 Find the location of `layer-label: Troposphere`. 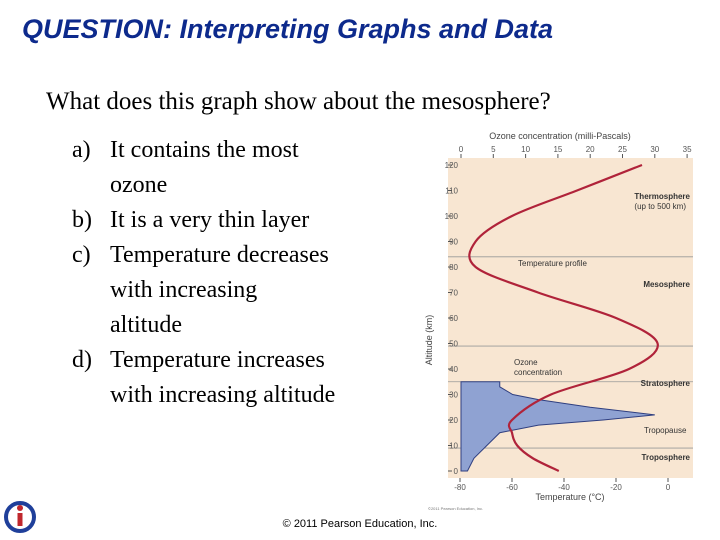

layer-label: Troposphere is located at coordinates (666, 457).